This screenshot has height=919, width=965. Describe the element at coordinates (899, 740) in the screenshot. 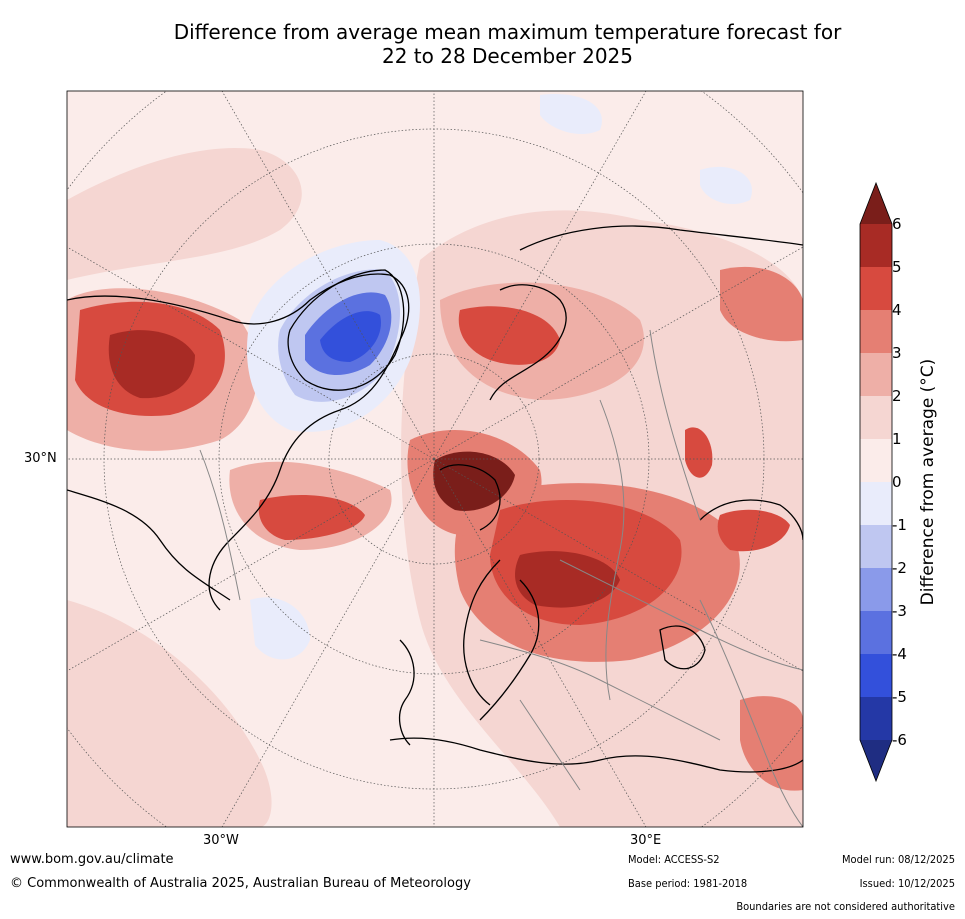

I see `colorbar-tick-label: -6` at that location.